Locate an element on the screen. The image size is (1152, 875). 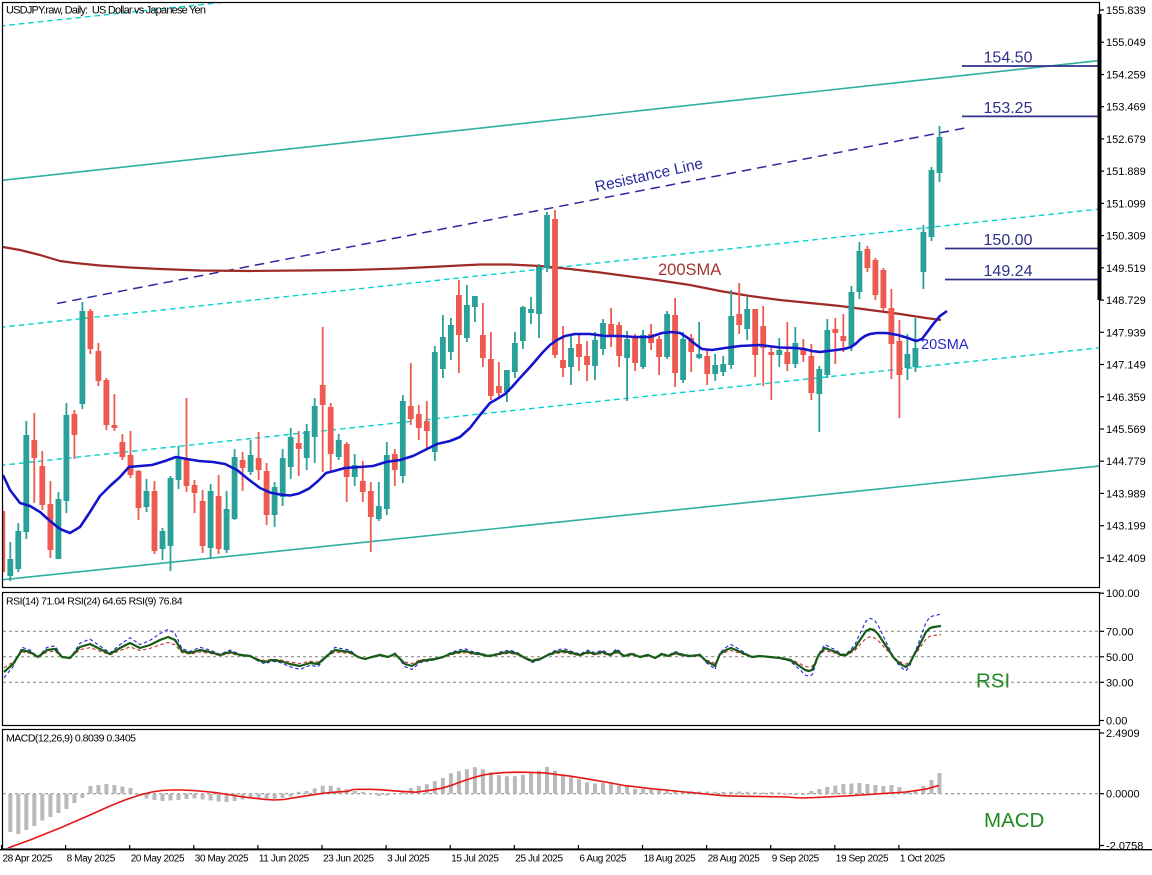
svg-text: 3 Jul 2025 is located at coordinates (408, 859).